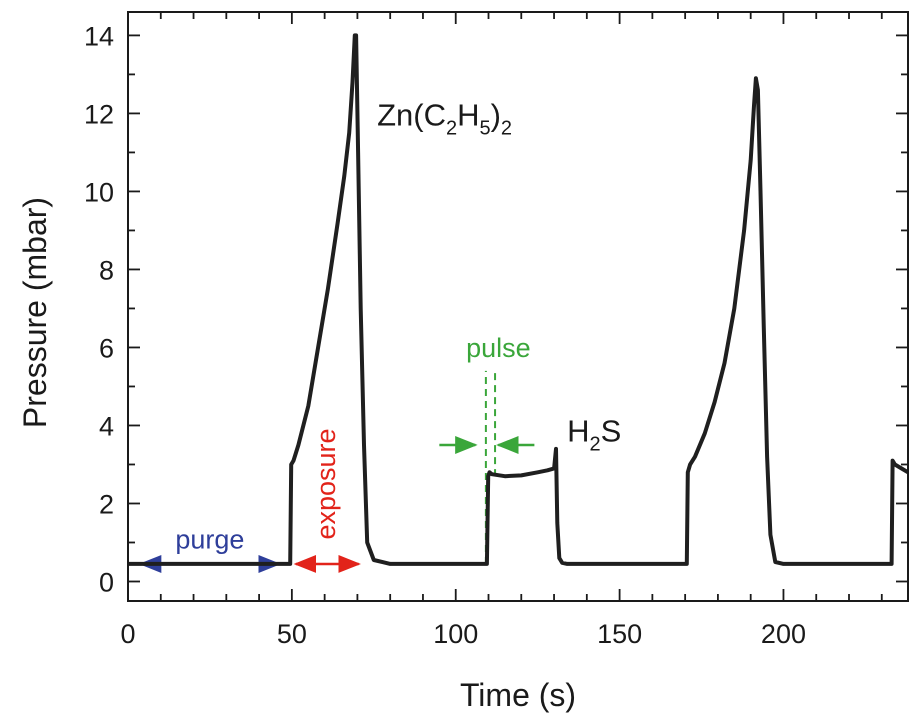 The width and height of the screenshot is (912, 719). Describe the element at coordinates (619, 634) in the screenshot. I see `x-tick-label: 150` at that location.